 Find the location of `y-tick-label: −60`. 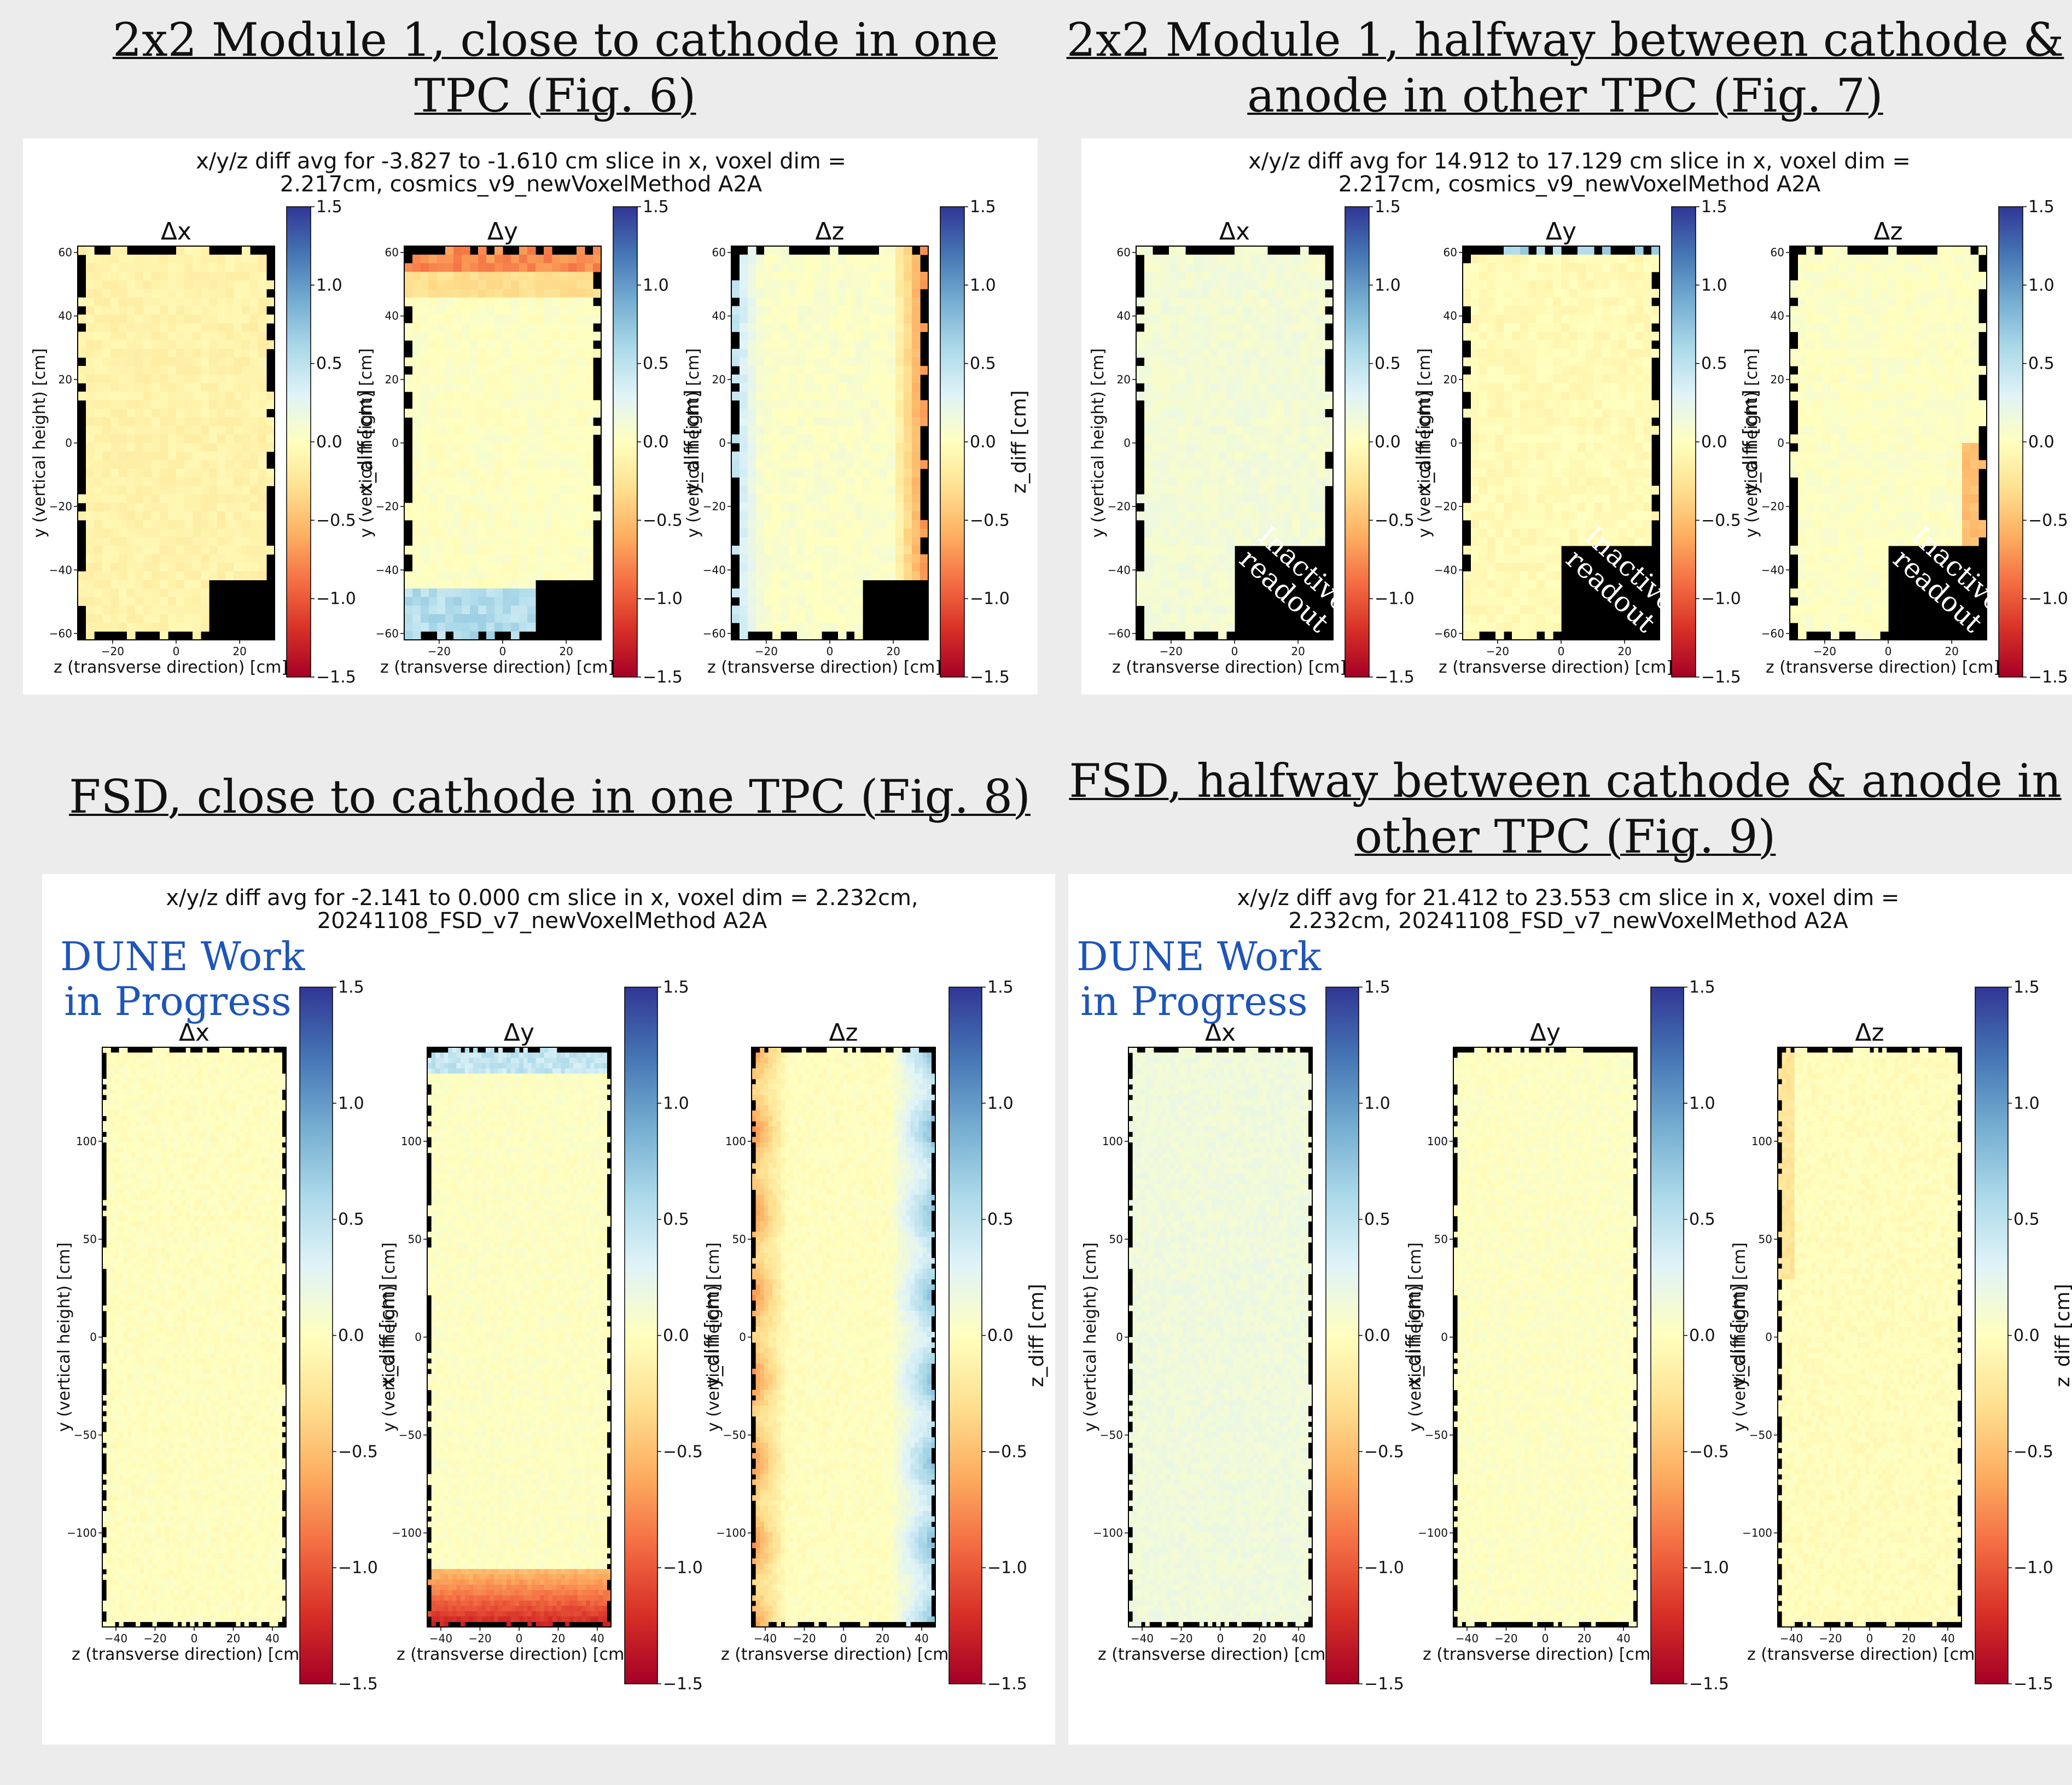

y-tick-label: −60 is located at coordinates (1119, 633).